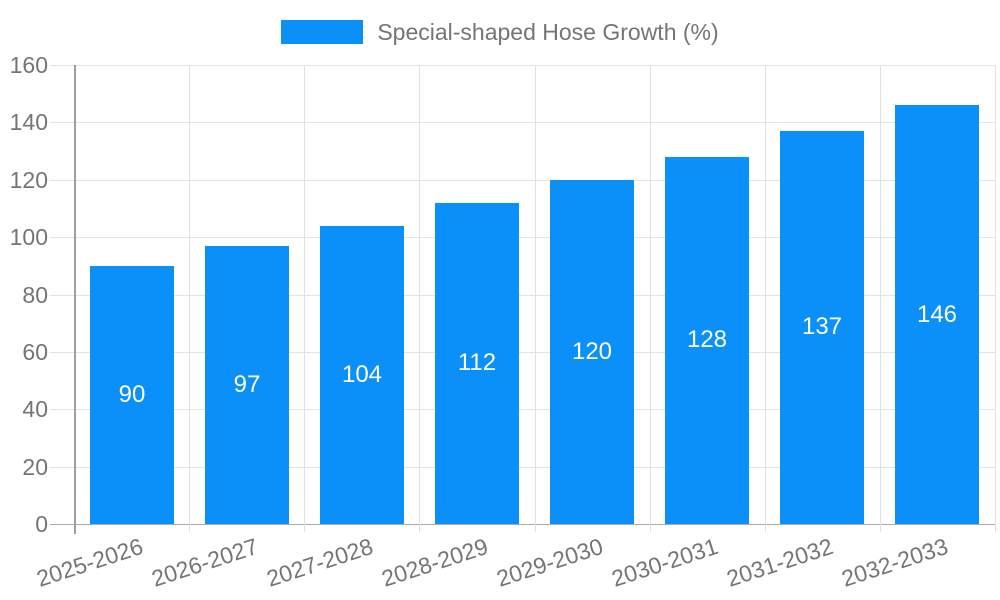 The height and width of the screenshot is (600, 1000). Describe the element at coordinates (28, 122) in the screenshot. I see `y-tick-label: 140` at that location.